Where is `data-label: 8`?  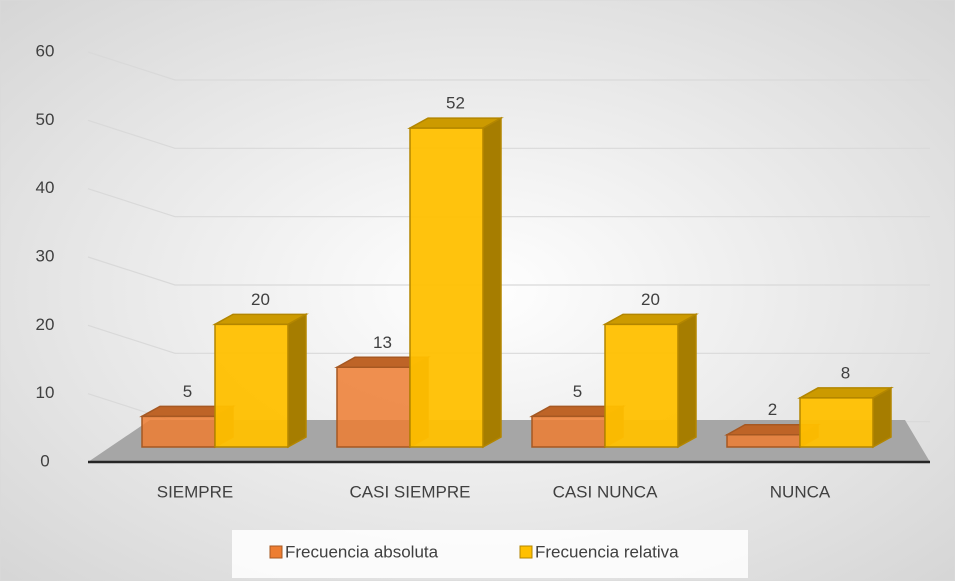 data-label: 8 is located at coordinates (845, 372).